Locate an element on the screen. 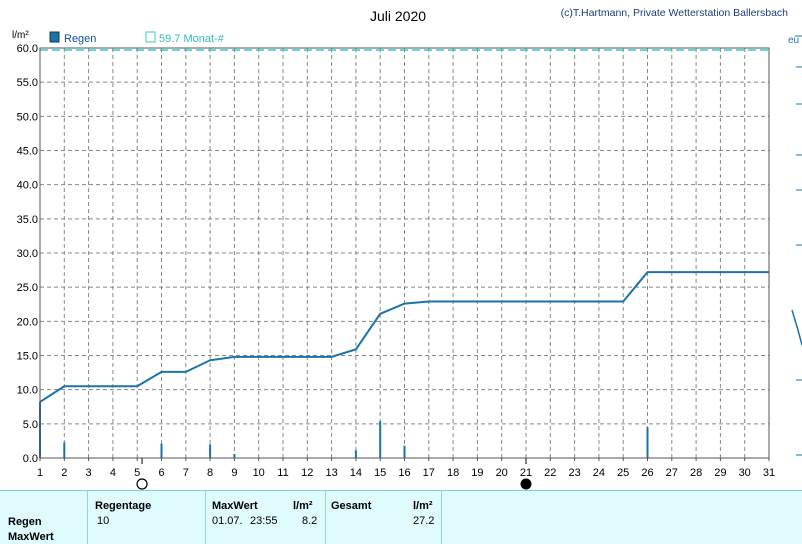  legend-regen-swatch is located at coordinates (54, 37).